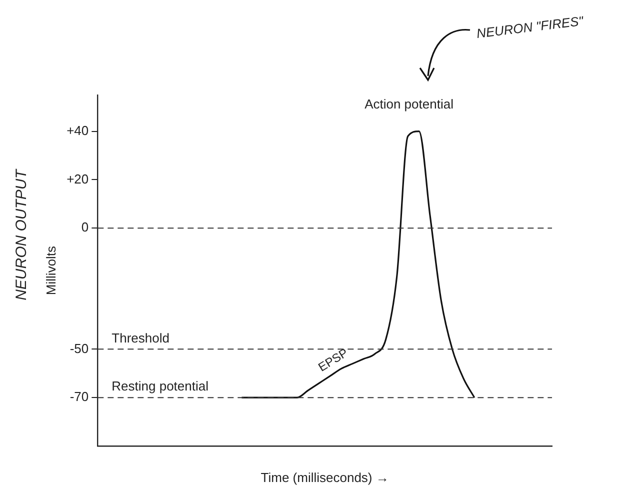  I want to click on x-axis-title: Time (milliseconds) →, so click(324, 477).